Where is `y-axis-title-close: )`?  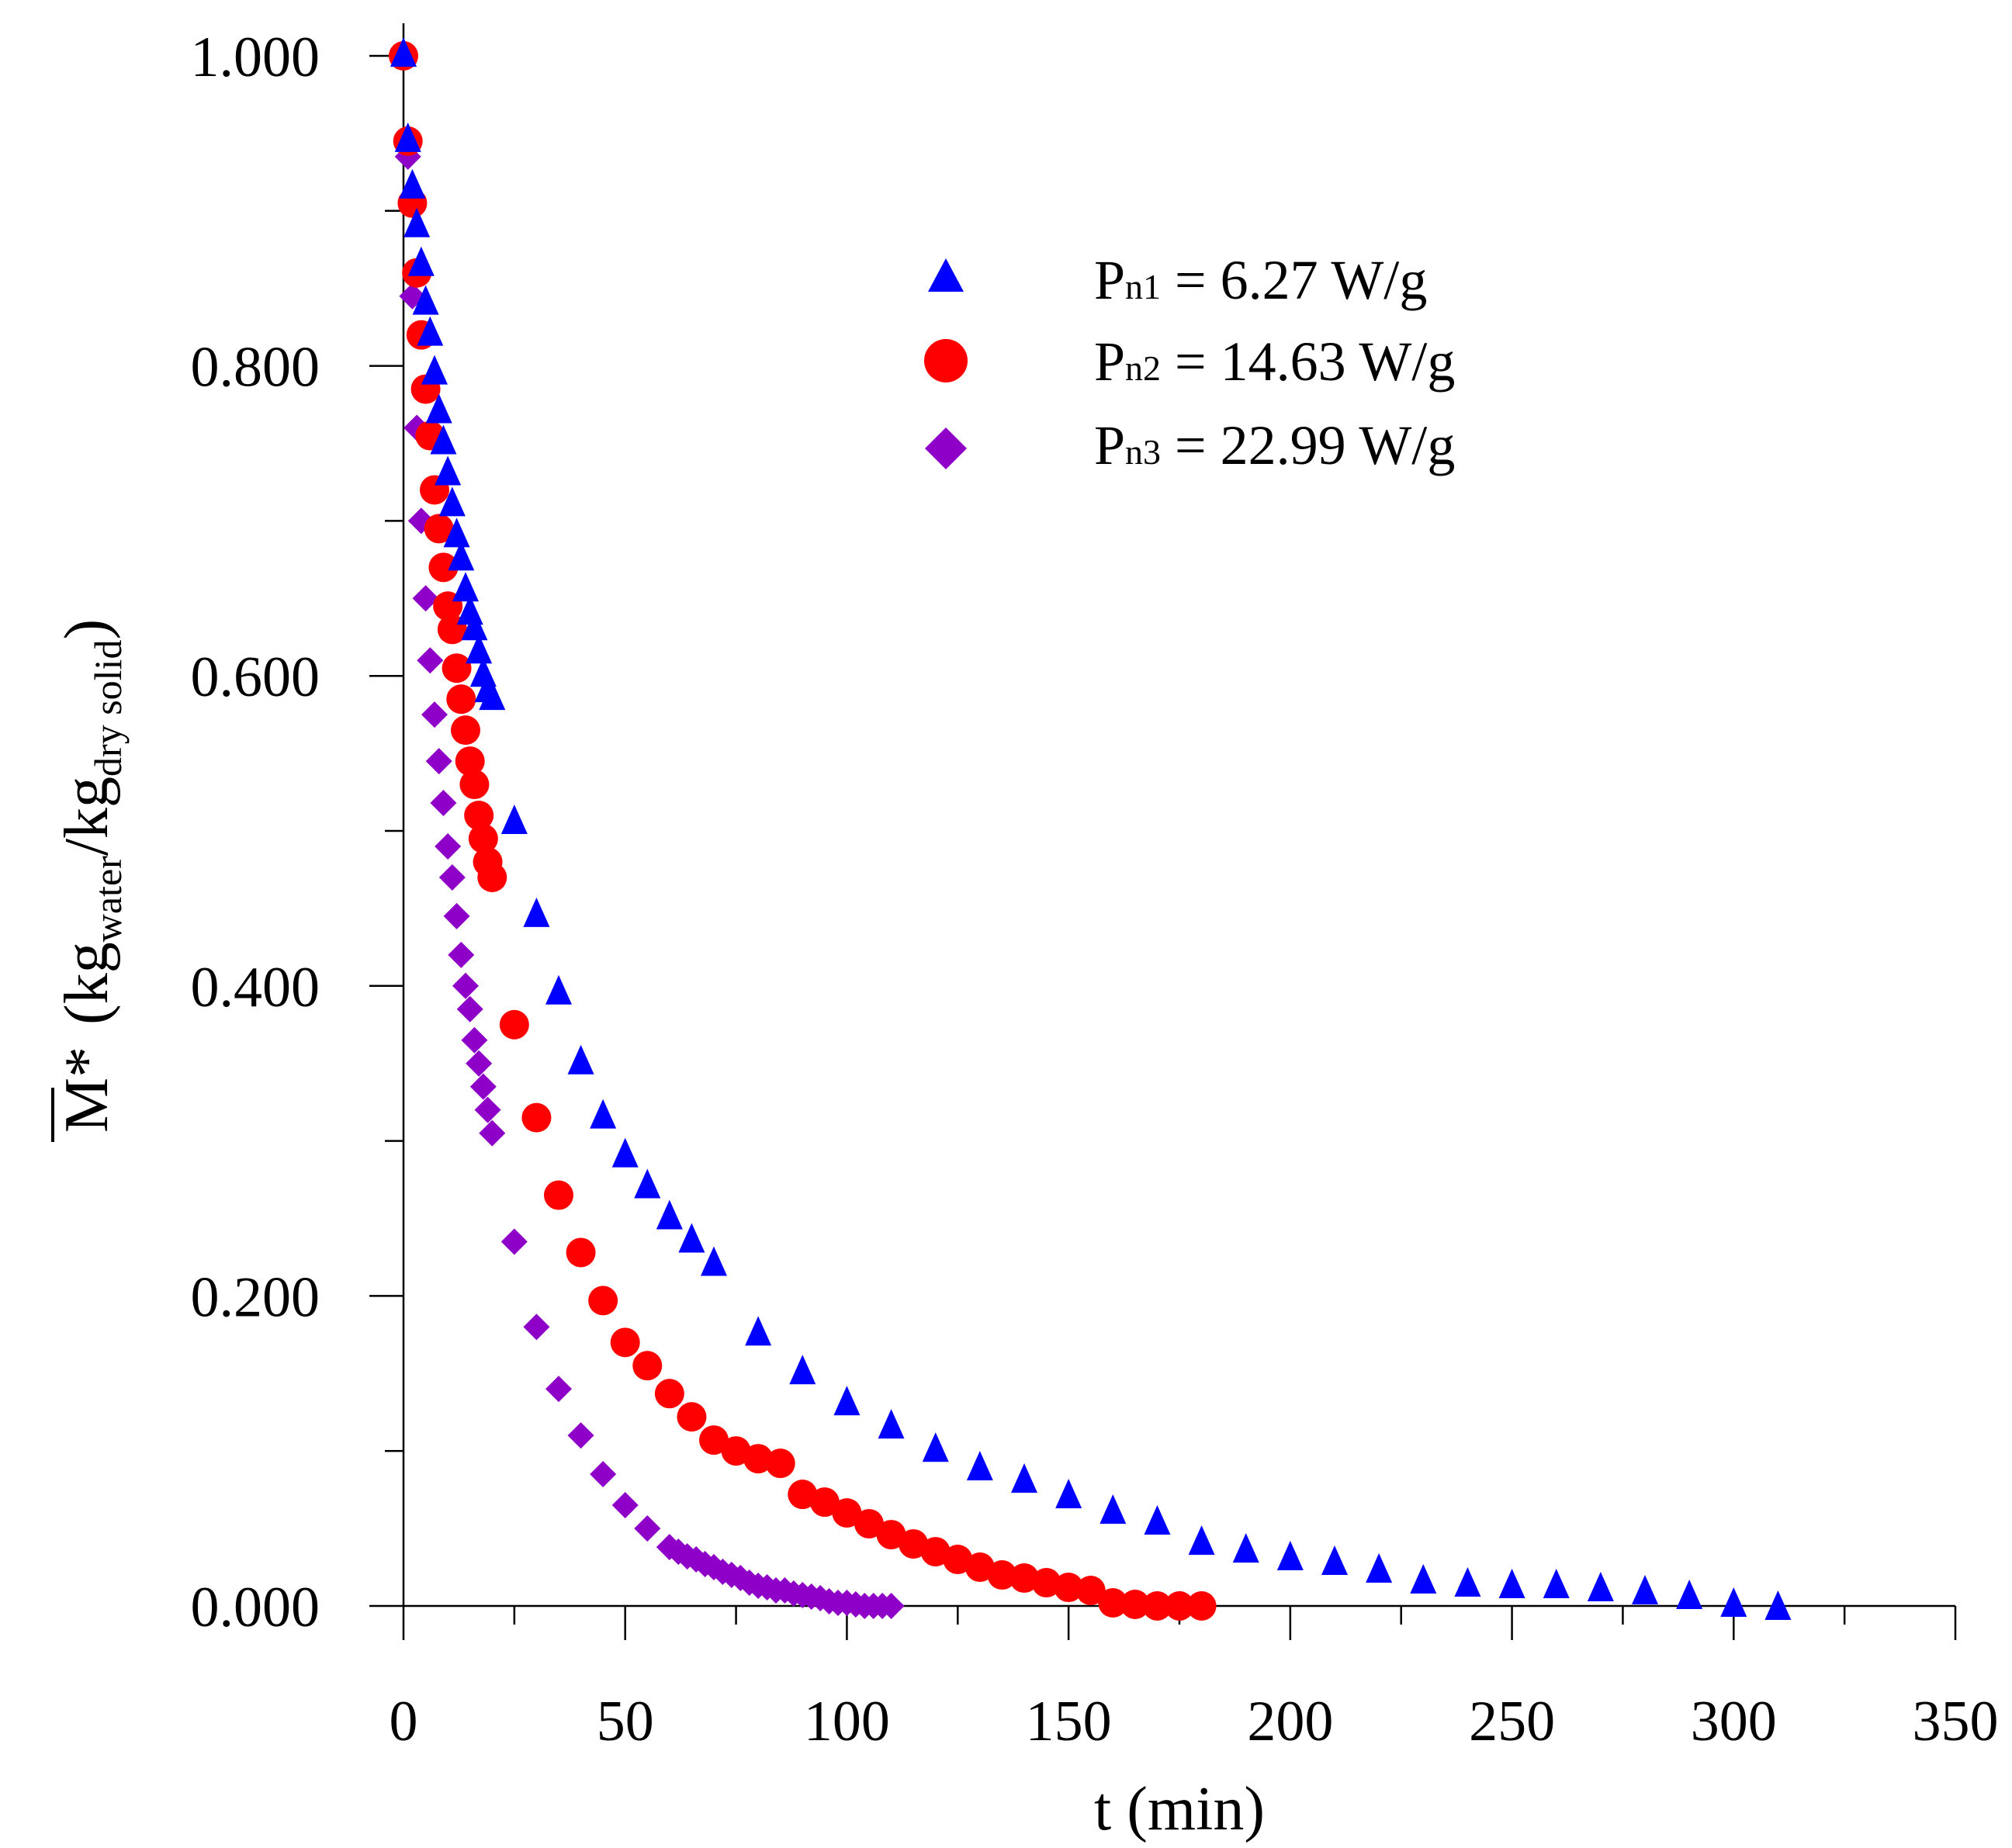 y-axis-title-close: ) is located at coordinates (87, 629).